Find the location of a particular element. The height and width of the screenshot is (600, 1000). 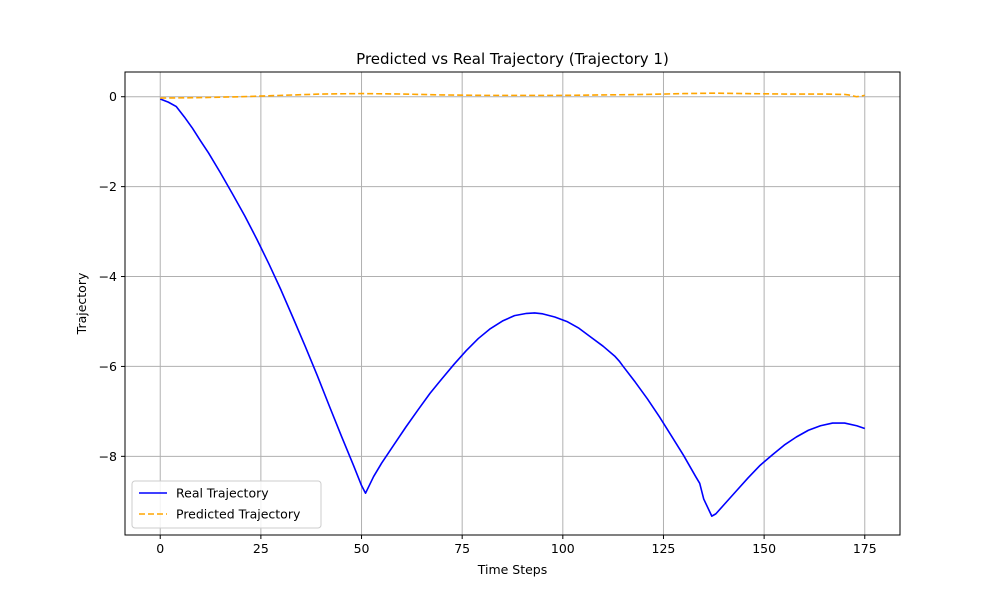

y-axis-label: Trajectory is located at coordinates (81, 303).